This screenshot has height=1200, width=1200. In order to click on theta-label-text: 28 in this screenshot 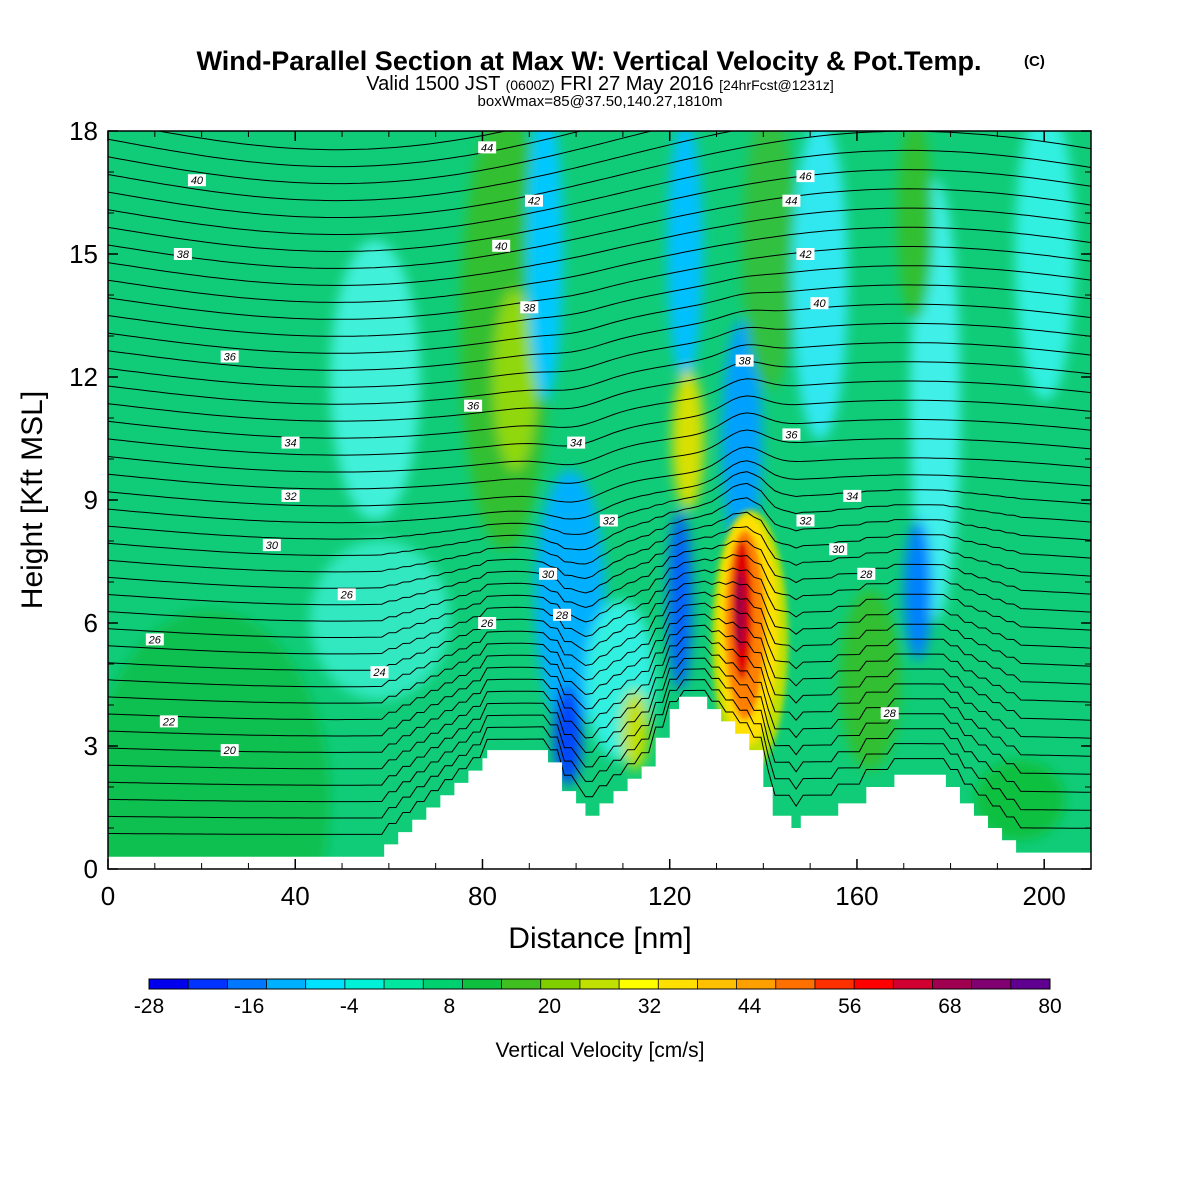, I will do `click(866, 575)`.